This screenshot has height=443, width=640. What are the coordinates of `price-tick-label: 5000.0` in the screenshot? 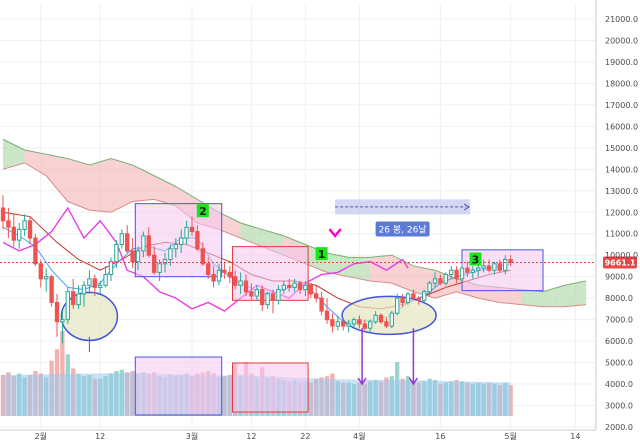 It's located at (619, 363).